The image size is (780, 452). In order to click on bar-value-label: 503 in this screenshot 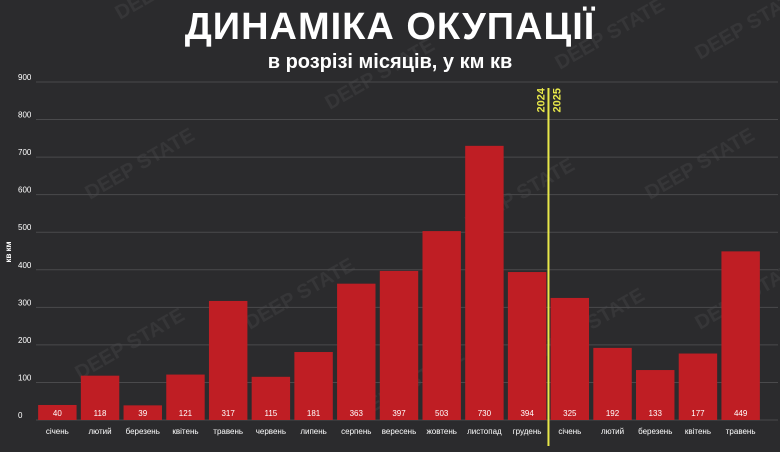, I will do `click(442, 413)`.